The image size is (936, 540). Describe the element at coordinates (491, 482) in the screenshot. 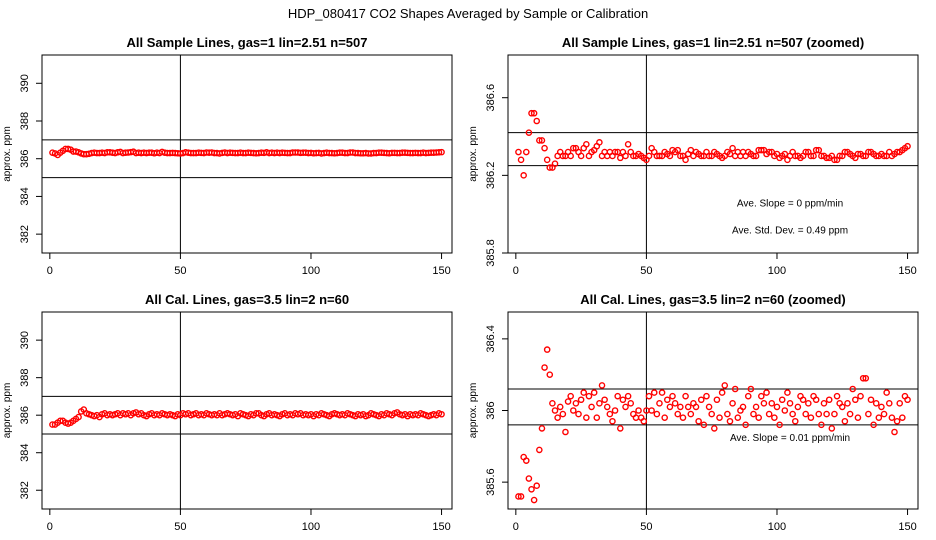

I see `panel-4-ytick-label: 385.6` at that location.